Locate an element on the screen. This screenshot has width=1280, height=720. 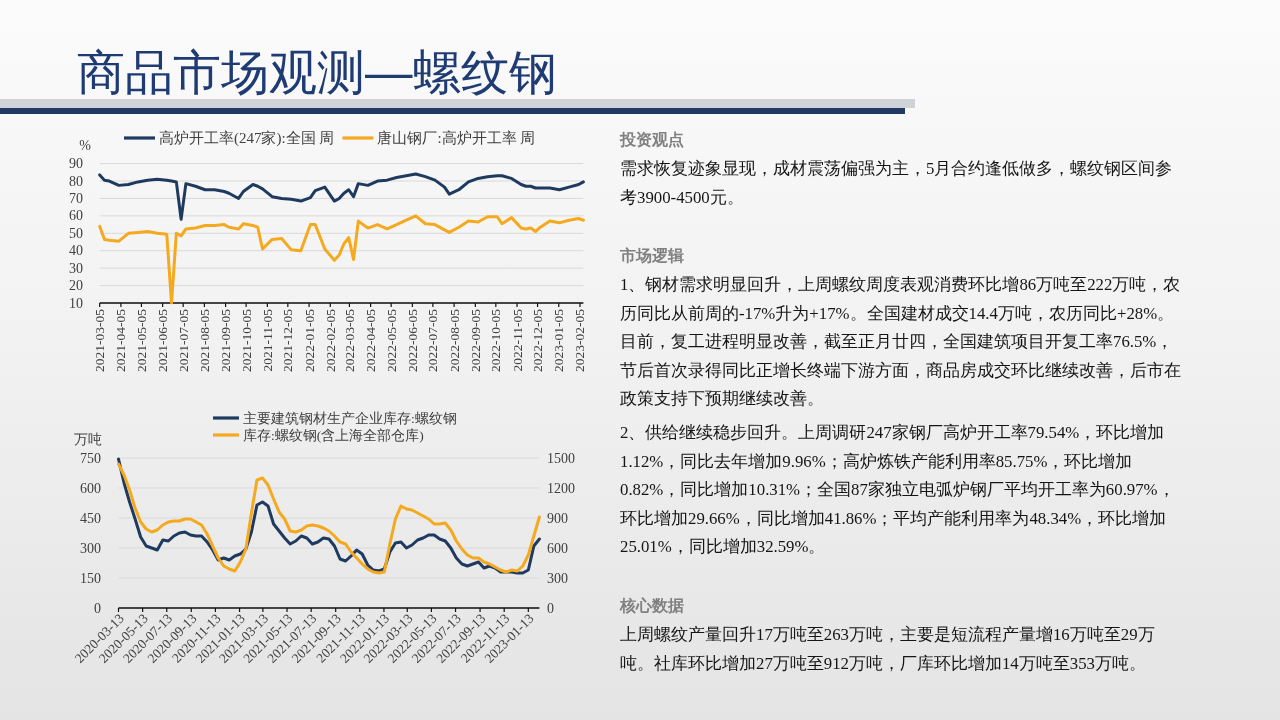
x-tick-label: 2021-04-05 is located at coordinates (121, 340).